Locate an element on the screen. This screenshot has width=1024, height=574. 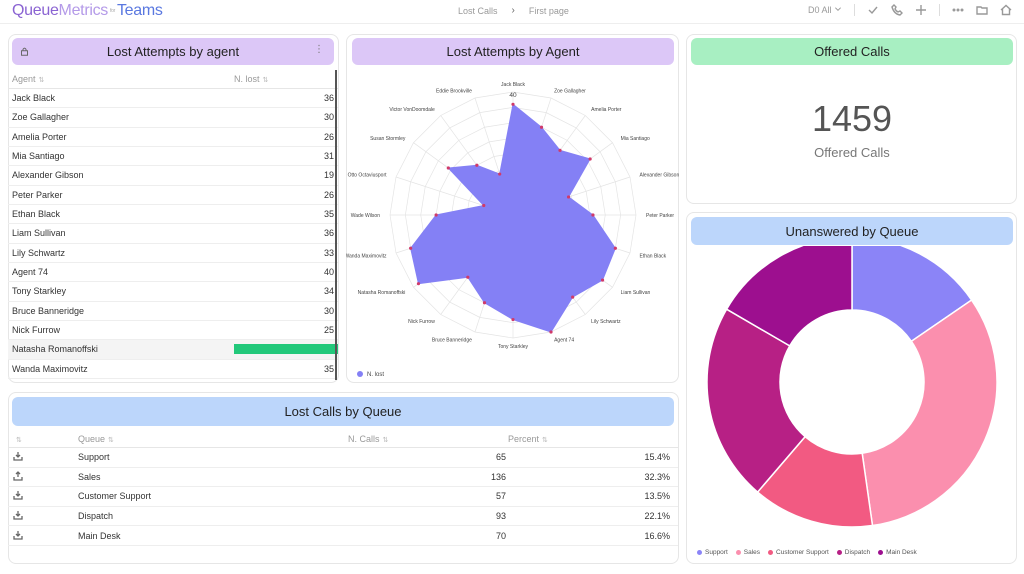
agent-cell: Lily Schwartz is located at coordinates (39, 252).